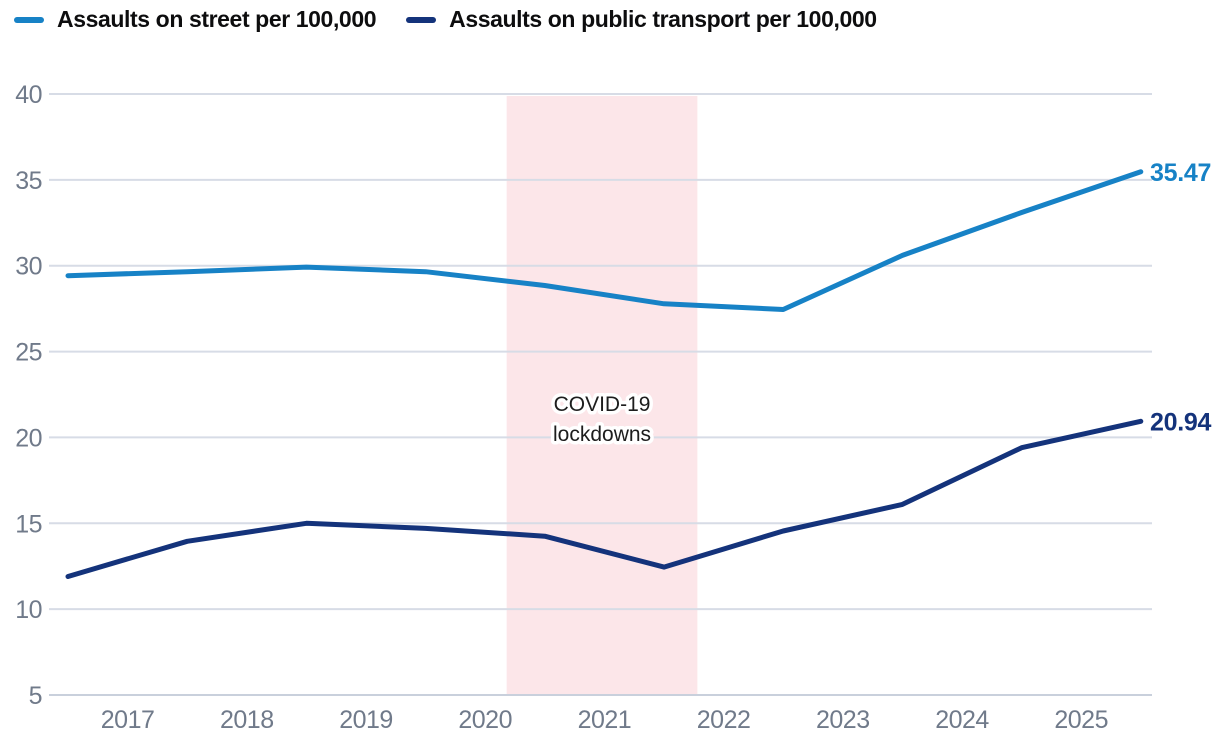 The height and width of the screenshot is (742, 1220). Describe the element at coordinates (28, 438) in the screenshot. I see `y-tick-label: 20` at that location.